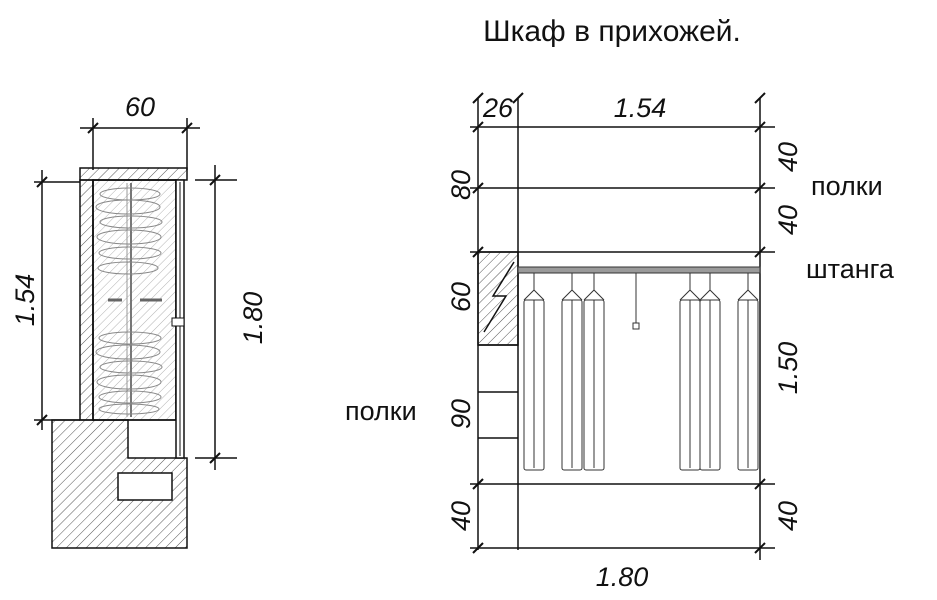 The height and width of the screenshot is (600, 937). I want to click on elev-left-dim-2: 60, so click(461, 297).